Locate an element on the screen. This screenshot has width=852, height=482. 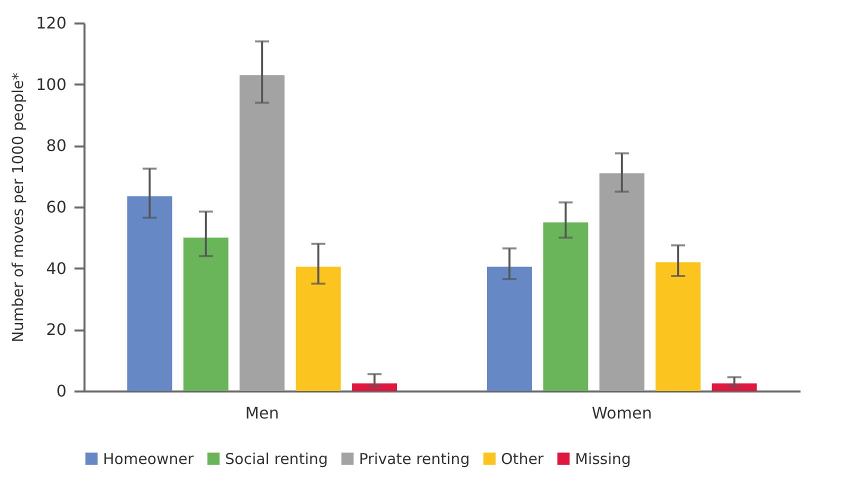
y-tick-label: 60 is located at coordinates (56, 207).